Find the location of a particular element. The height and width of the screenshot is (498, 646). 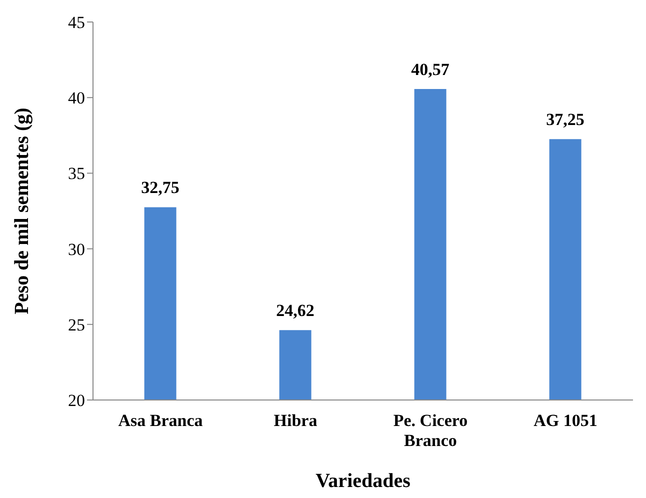

data-label: 37,25 is located at coordinates (565, 120).